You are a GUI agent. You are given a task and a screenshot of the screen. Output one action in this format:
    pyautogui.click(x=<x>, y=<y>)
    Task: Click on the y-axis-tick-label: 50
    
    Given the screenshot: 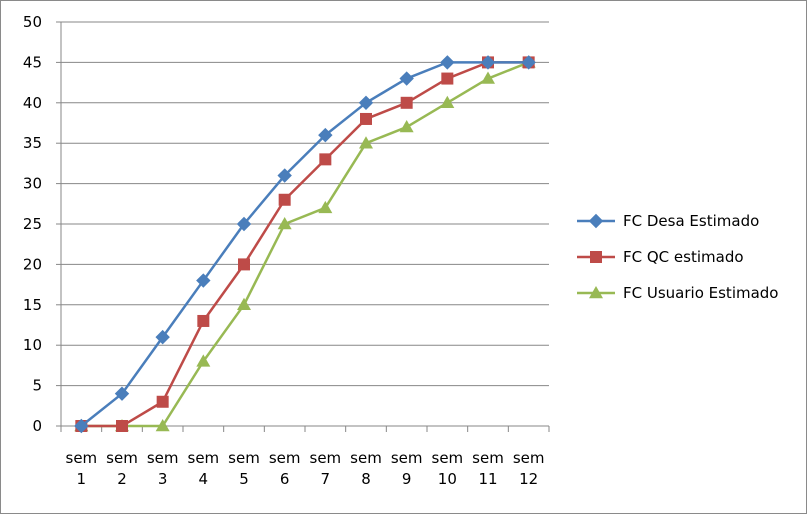 What is the action you would take?
    pyautogui.click(x=32, y=22)
    